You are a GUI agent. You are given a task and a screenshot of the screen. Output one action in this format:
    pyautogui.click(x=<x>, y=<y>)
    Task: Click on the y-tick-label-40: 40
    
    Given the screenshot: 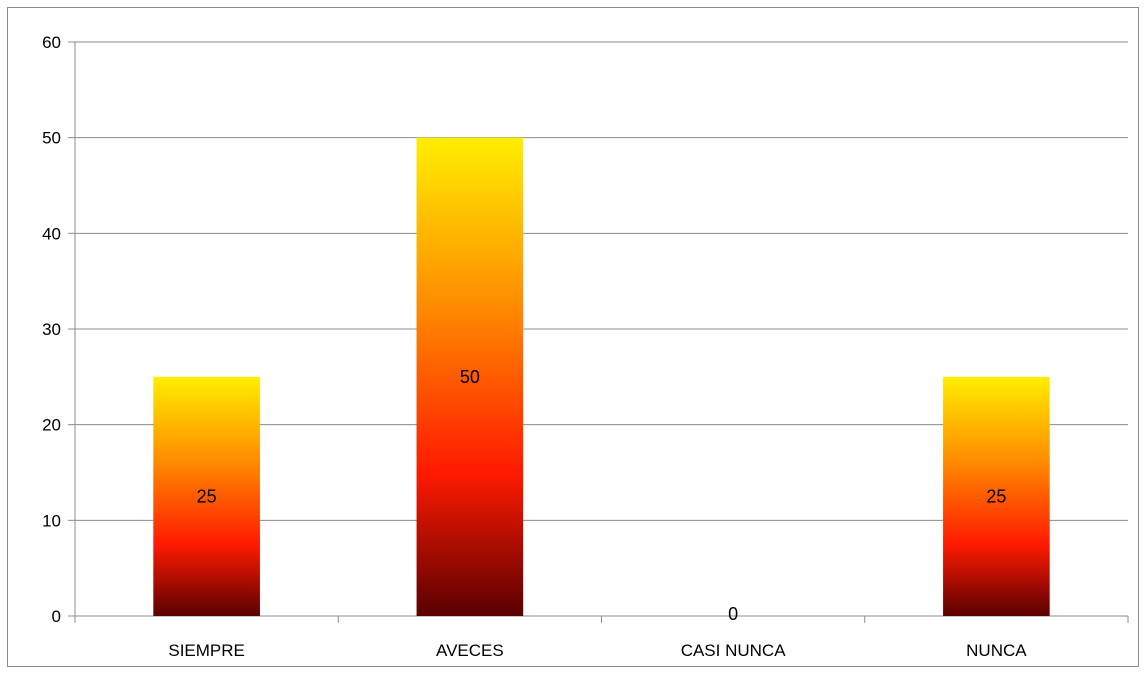 What is the action you would take?
    pyautogui.click(x=51, y=233)
    